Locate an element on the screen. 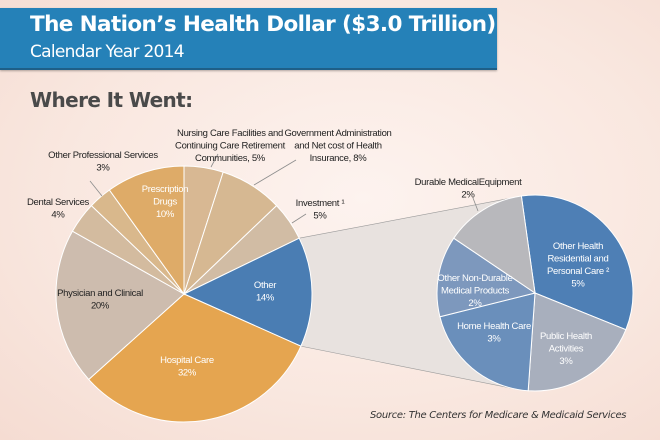  slice-physician is located at coordinates (120, 305).